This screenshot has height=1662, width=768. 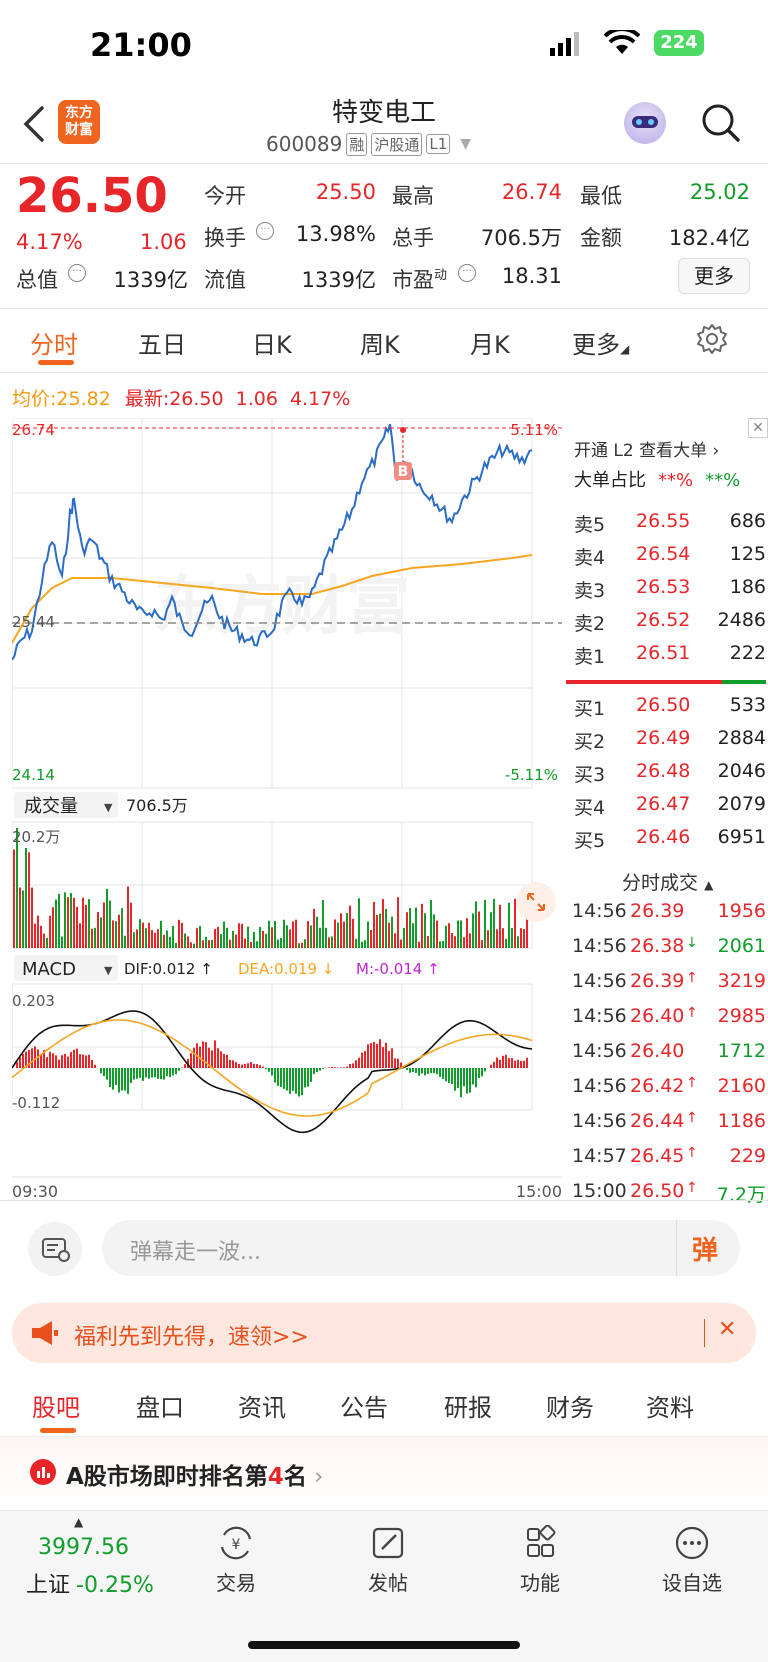 I want to click on ticks-title: 分时成交 ▲, so click(x=668, y=883).